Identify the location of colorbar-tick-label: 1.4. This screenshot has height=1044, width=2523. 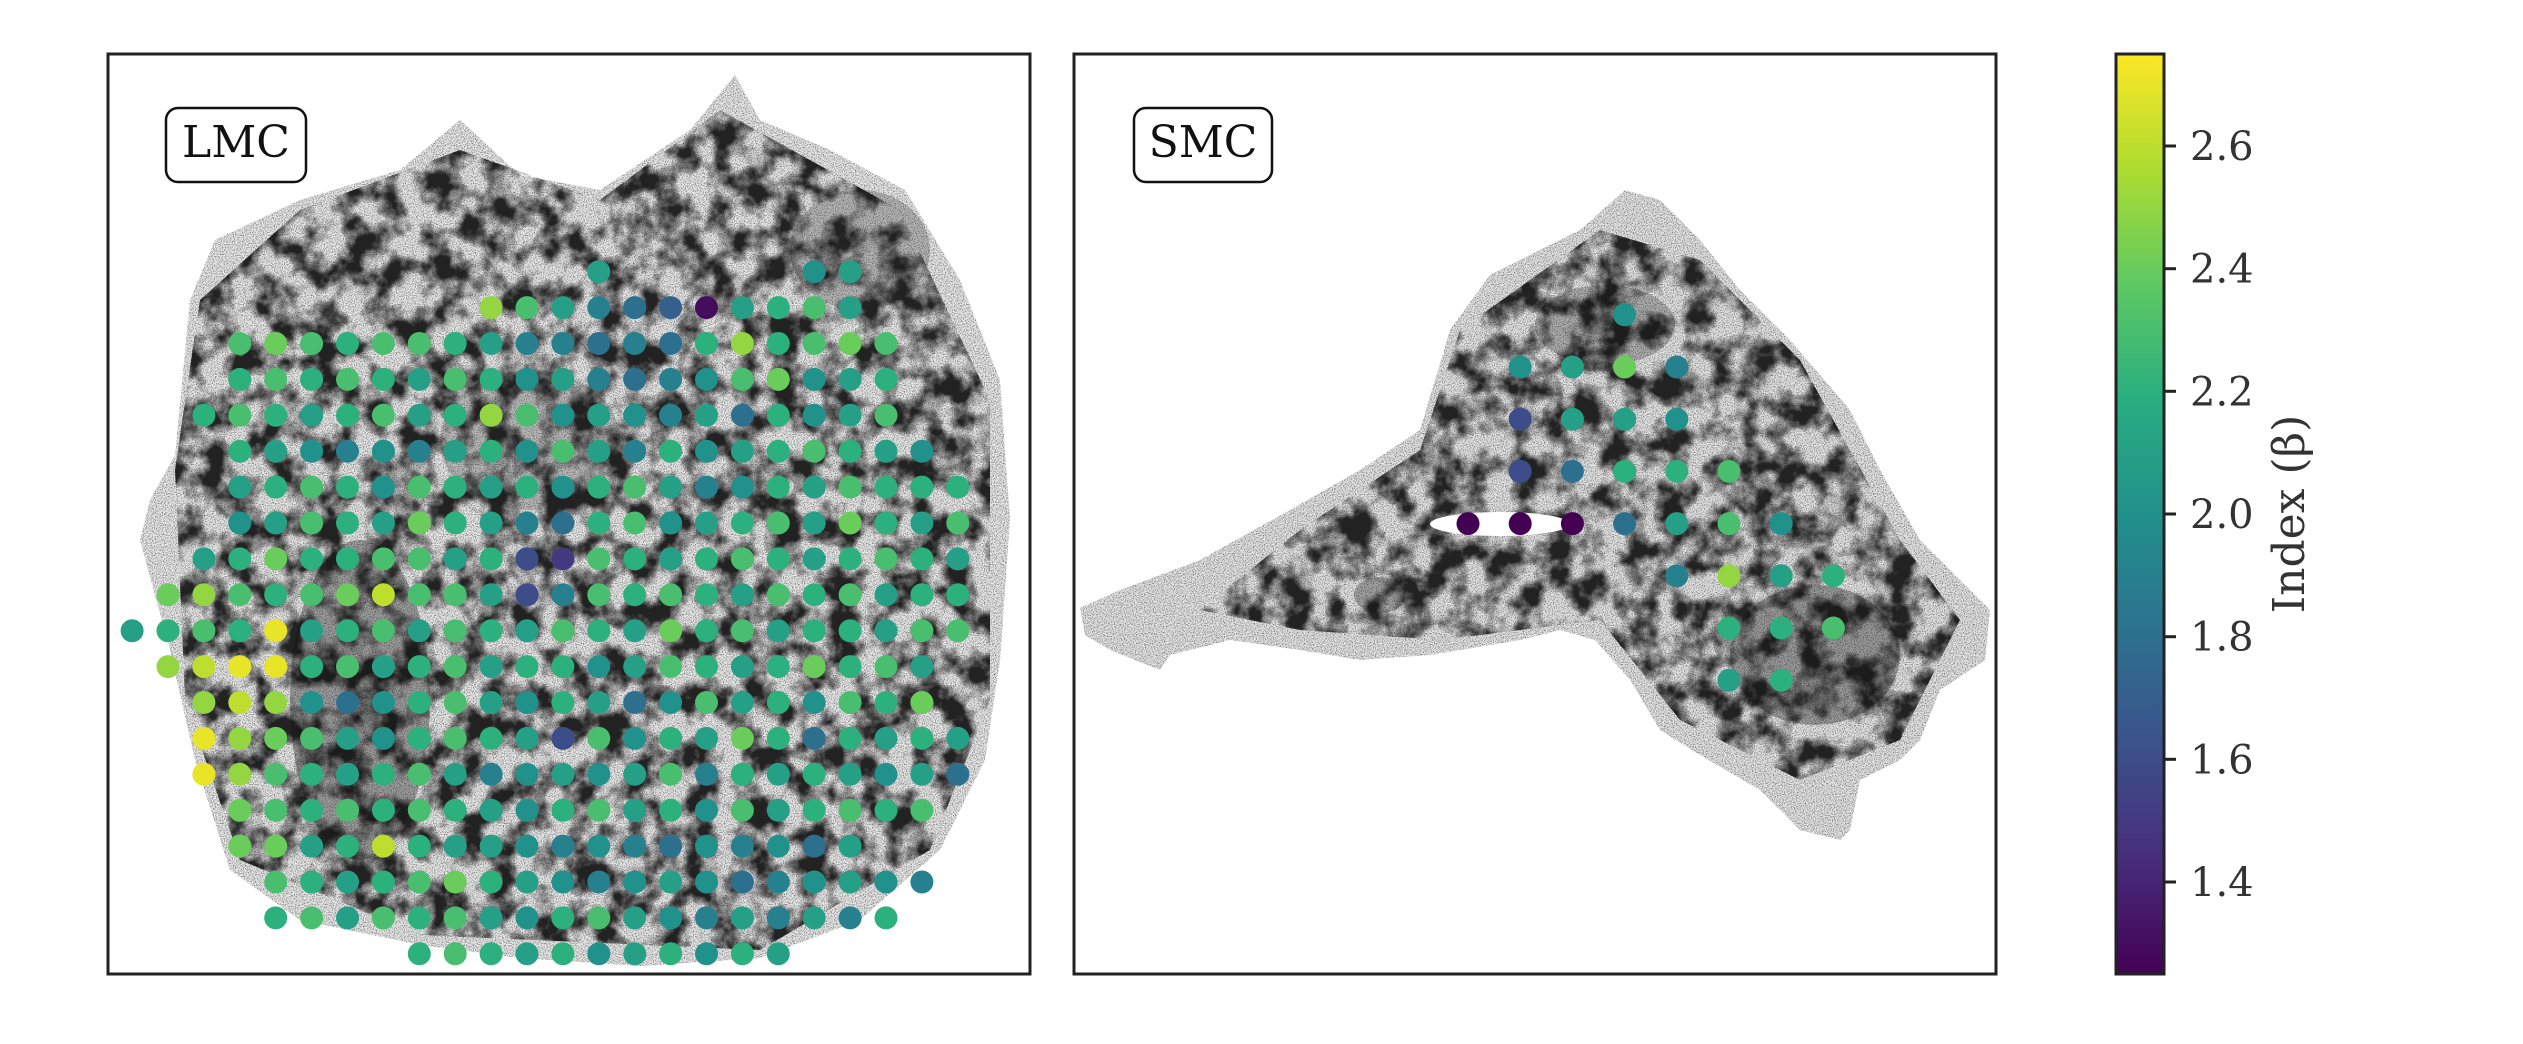
(2222, 883).